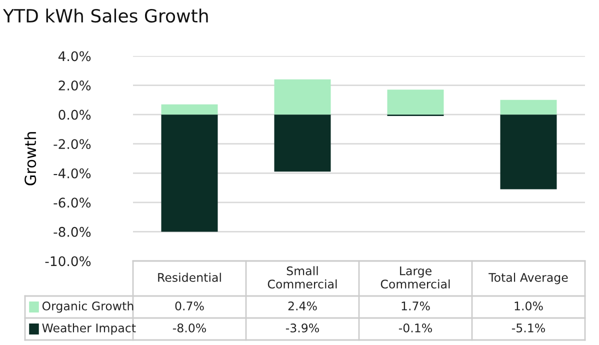  Describe the element at coordinates (189, 305) in the screenshot. I see `data-label: 0.7%` at that location.